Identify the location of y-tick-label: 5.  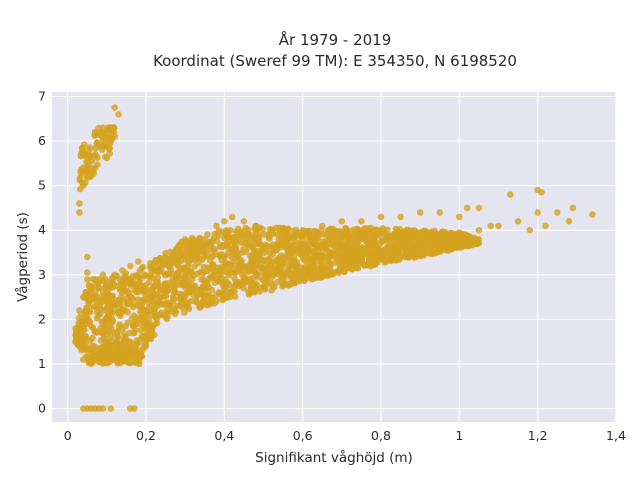
(42, 185).